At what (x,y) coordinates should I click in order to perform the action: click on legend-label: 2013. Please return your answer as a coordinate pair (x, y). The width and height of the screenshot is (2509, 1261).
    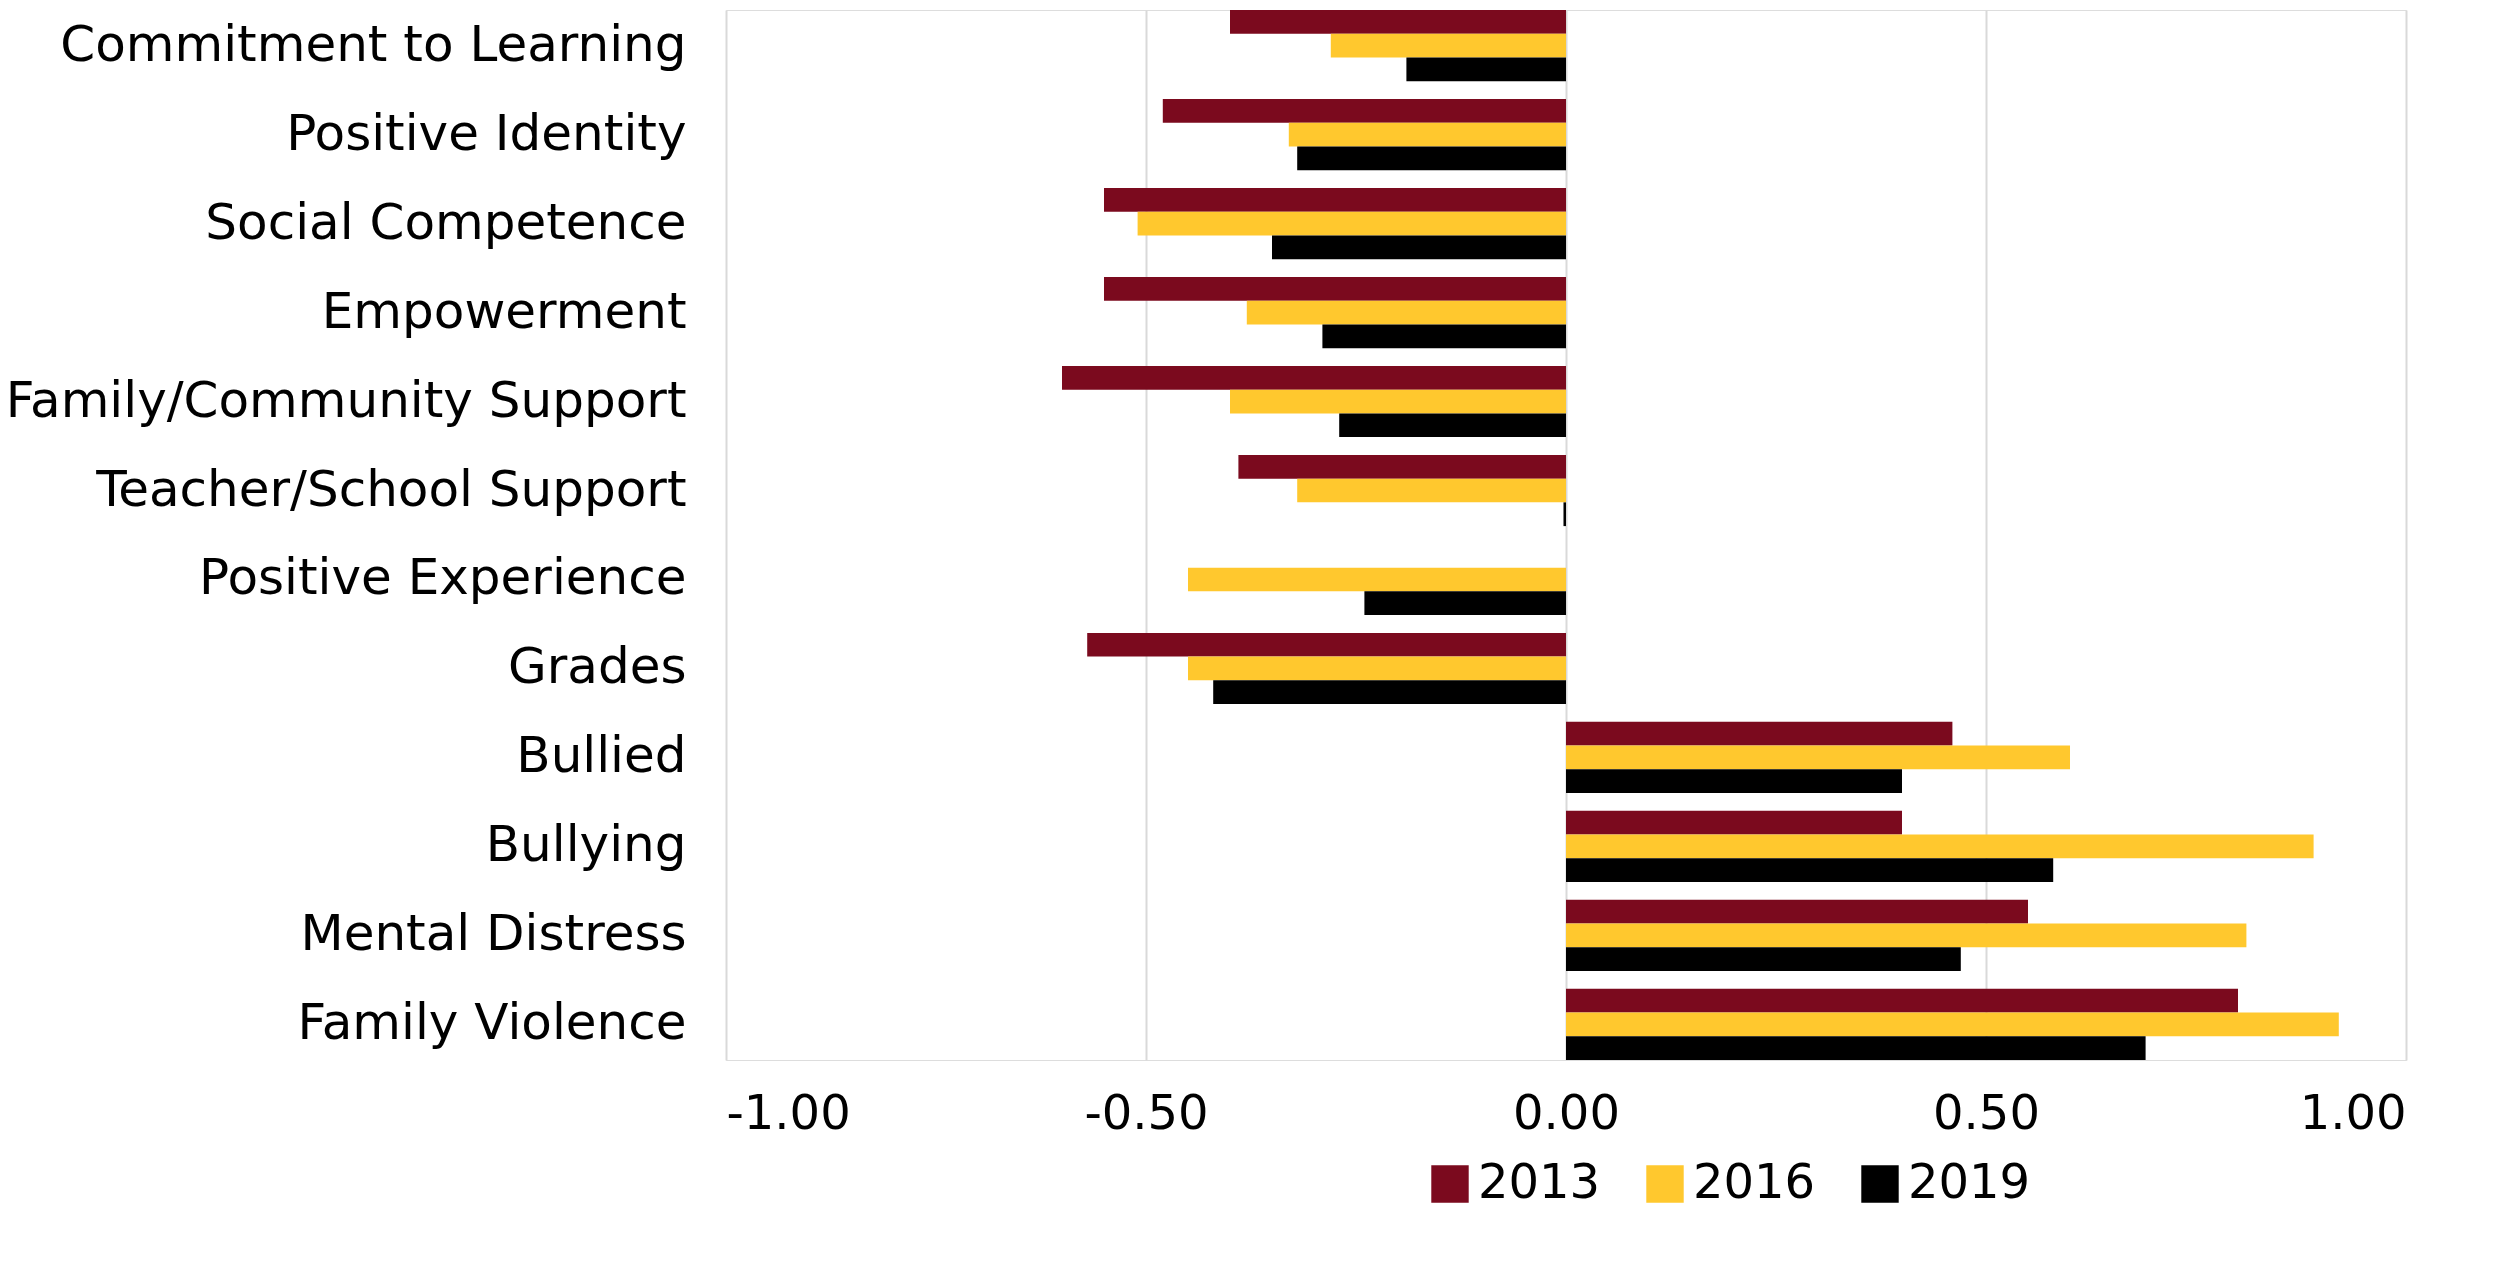
    Looking at the image, I should click on (1539, 1181).